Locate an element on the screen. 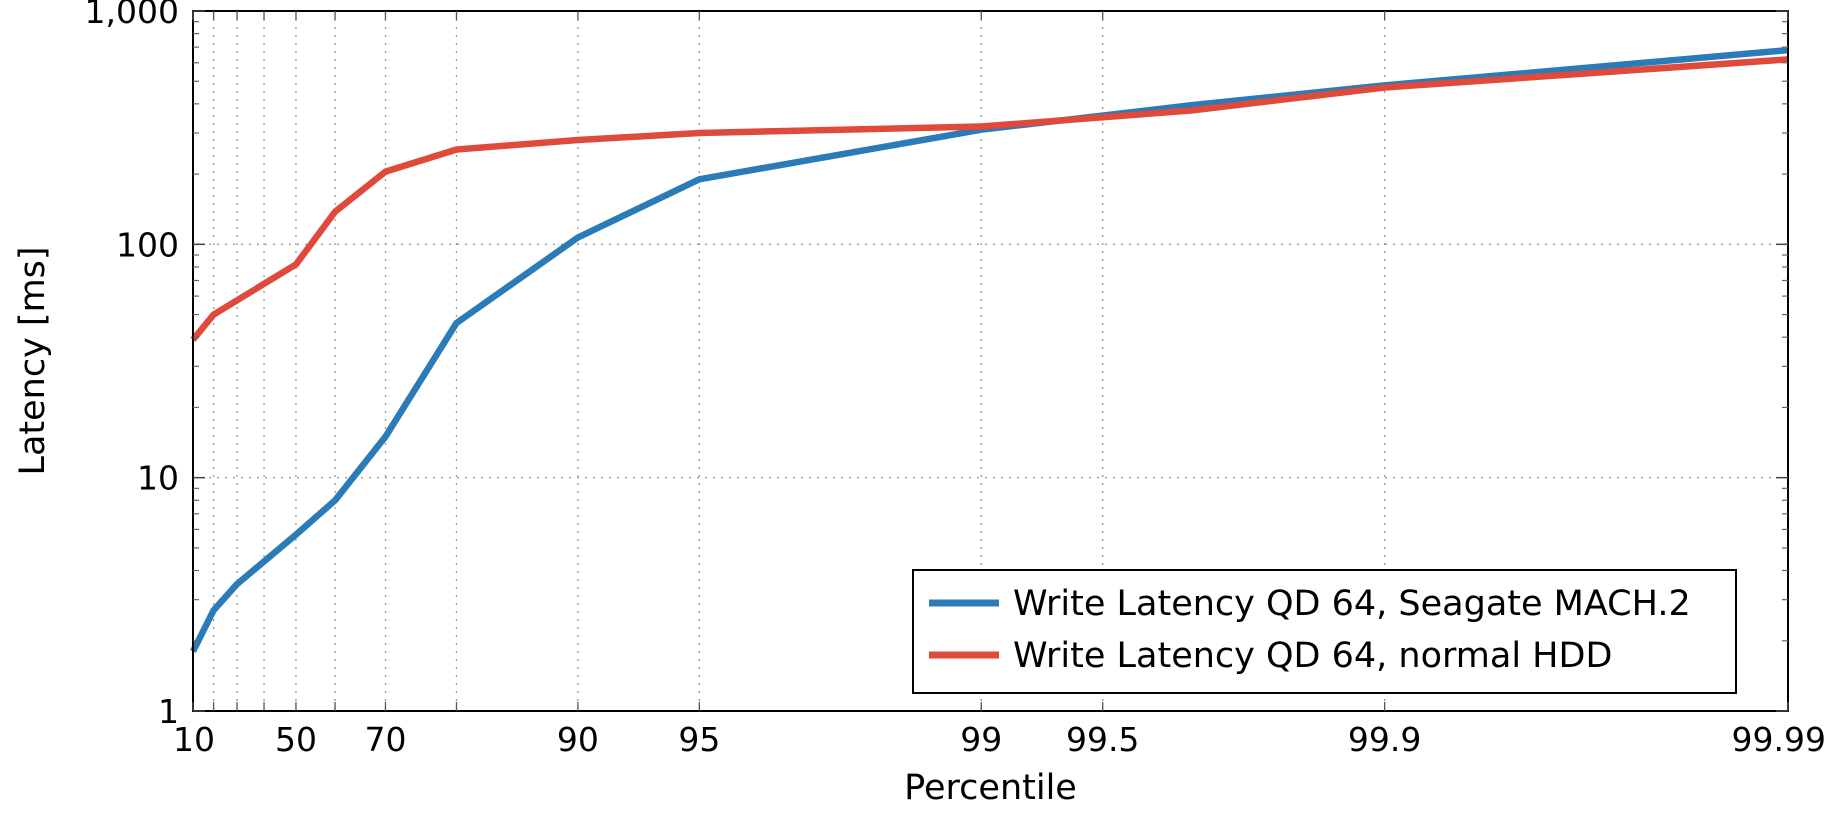 This screenshot has width=1839, height=822. y-tick-label: 1,000 is located at coordinates (132, 15).